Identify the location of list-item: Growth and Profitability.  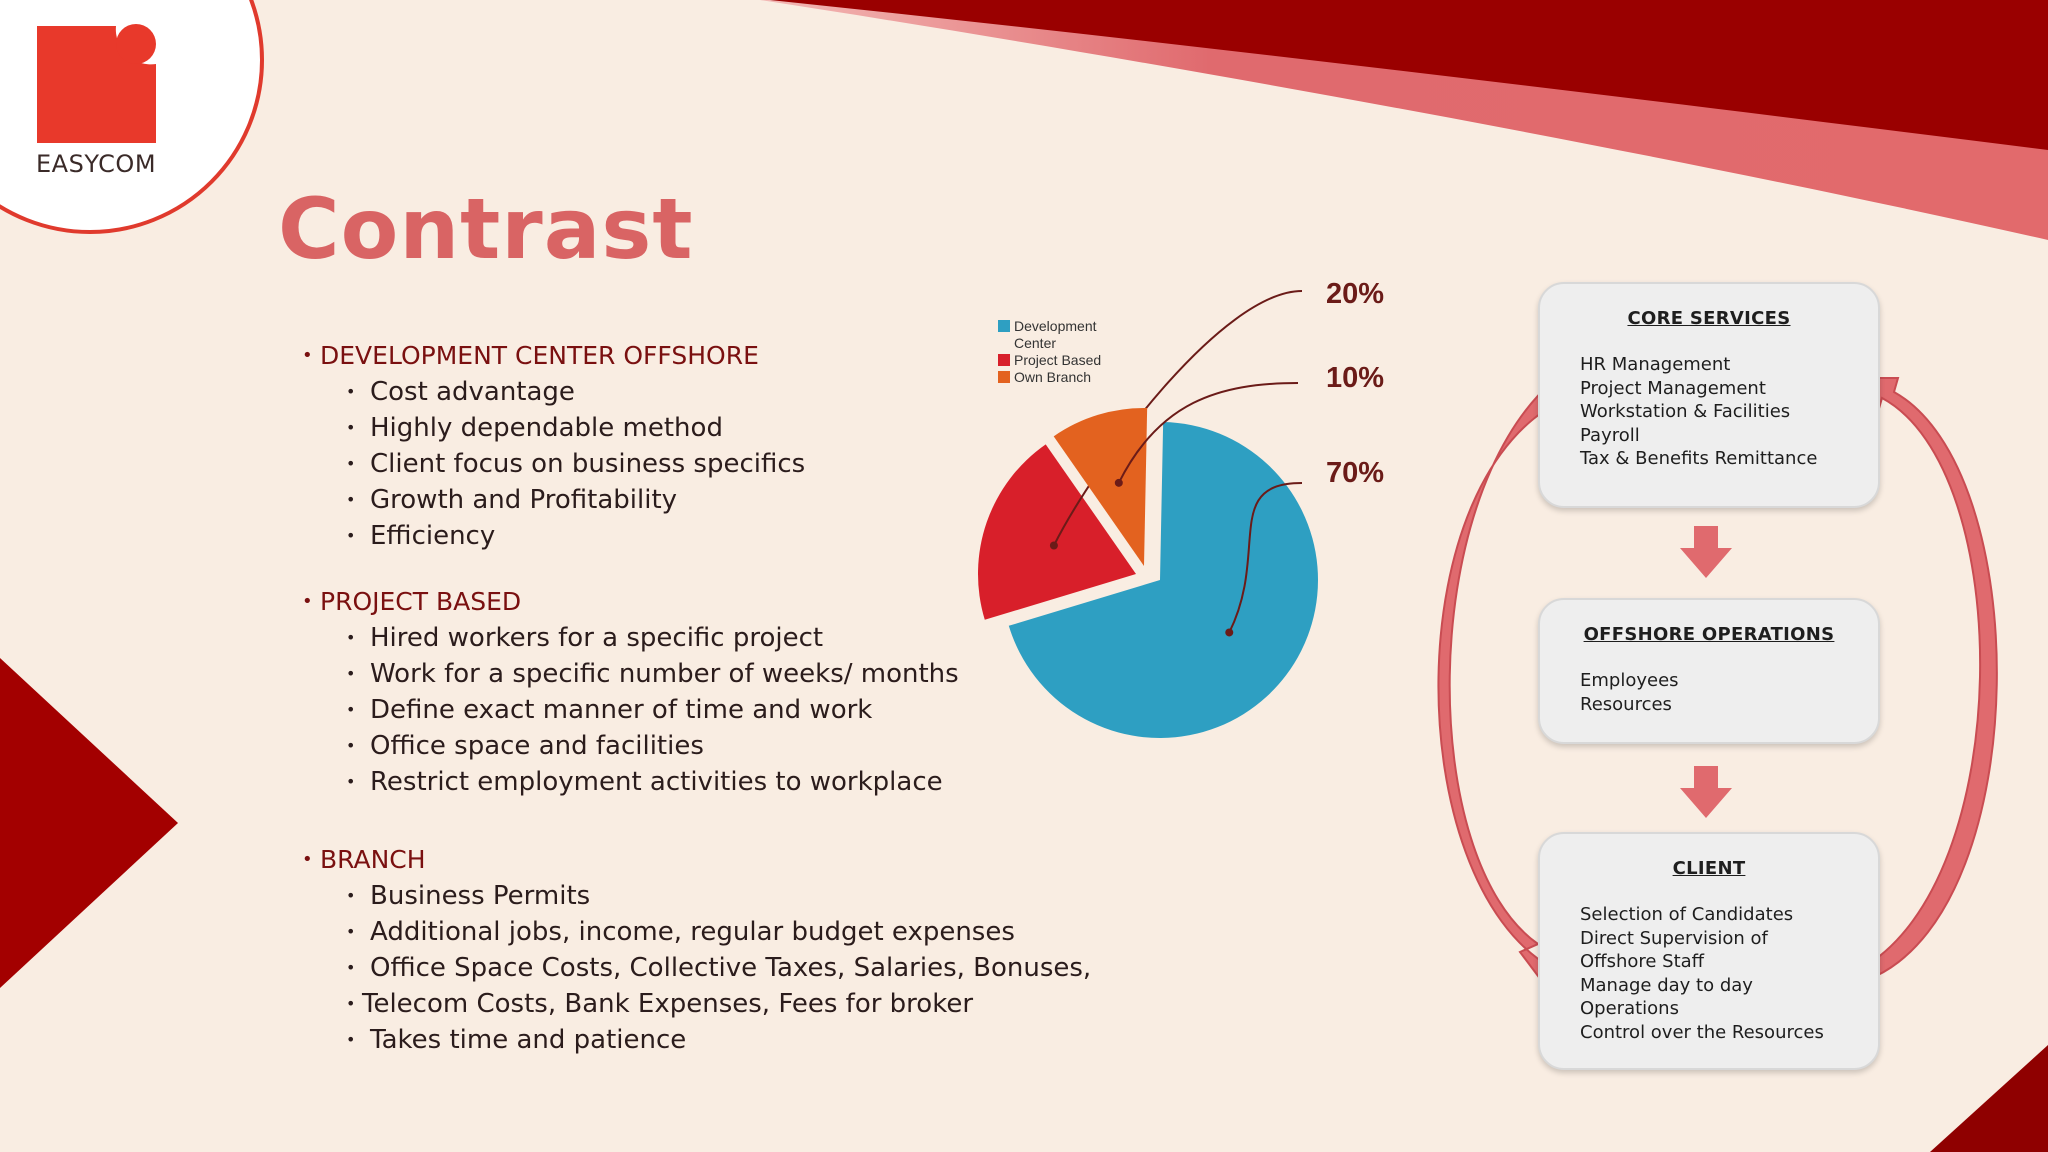
(562, 500).